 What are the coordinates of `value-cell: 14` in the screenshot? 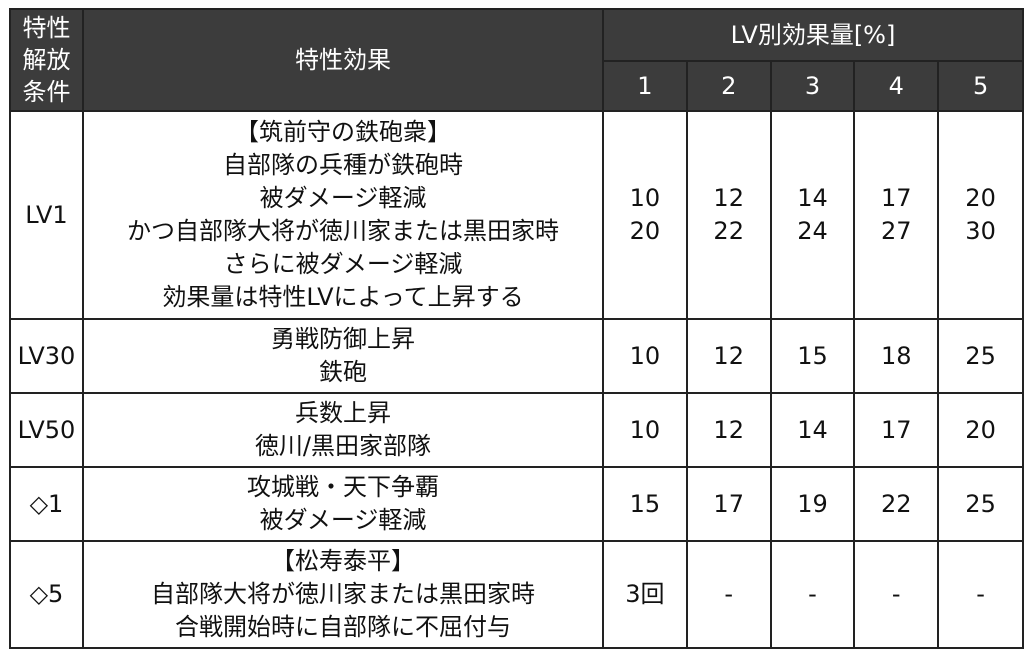 It's located at (812, 430).